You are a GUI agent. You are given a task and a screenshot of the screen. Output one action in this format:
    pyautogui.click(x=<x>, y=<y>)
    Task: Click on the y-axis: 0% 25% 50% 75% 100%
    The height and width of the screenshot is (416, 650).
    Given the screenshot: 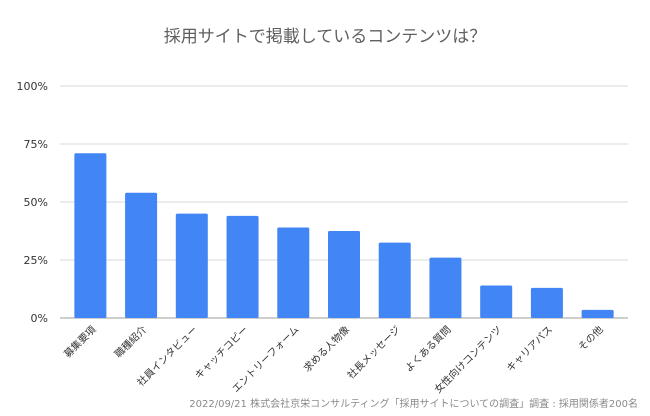 What is the action you would take?
    pyautogui.click(x=32, y=202)
    